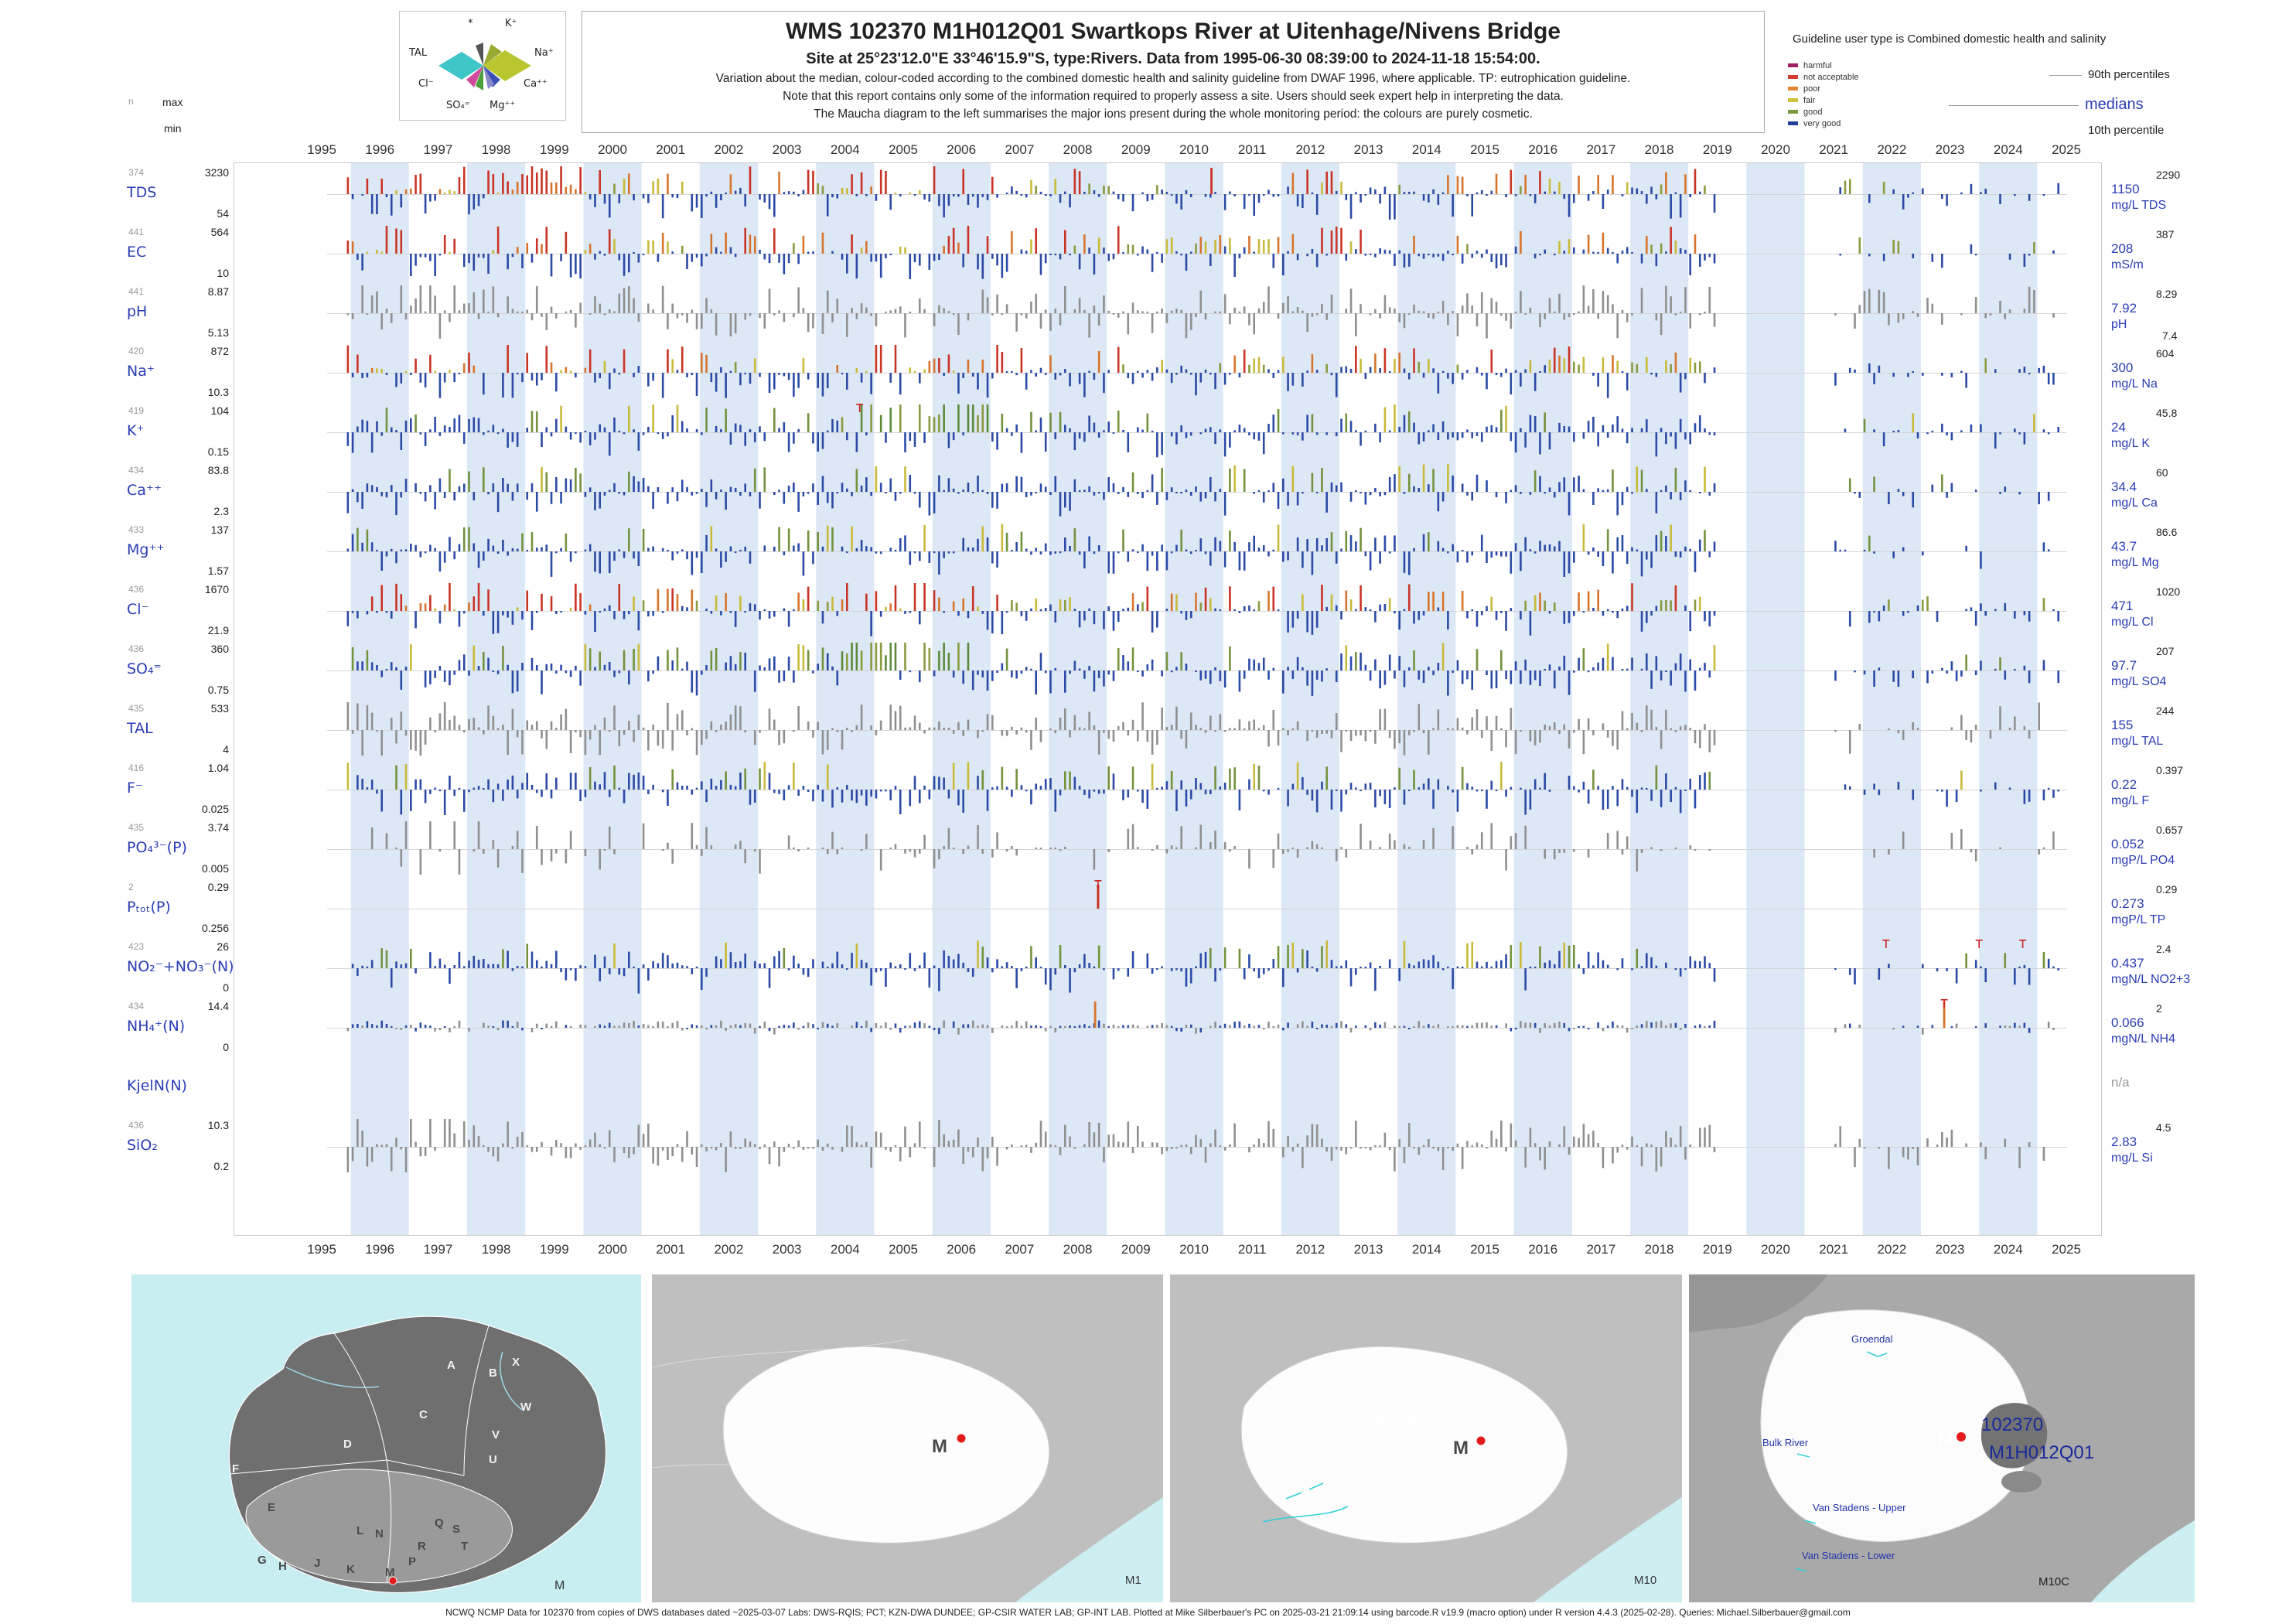 The height and width of the screenshot is (1624, 2296). I want to click on region-letter-V: V, so click(496, 1434).